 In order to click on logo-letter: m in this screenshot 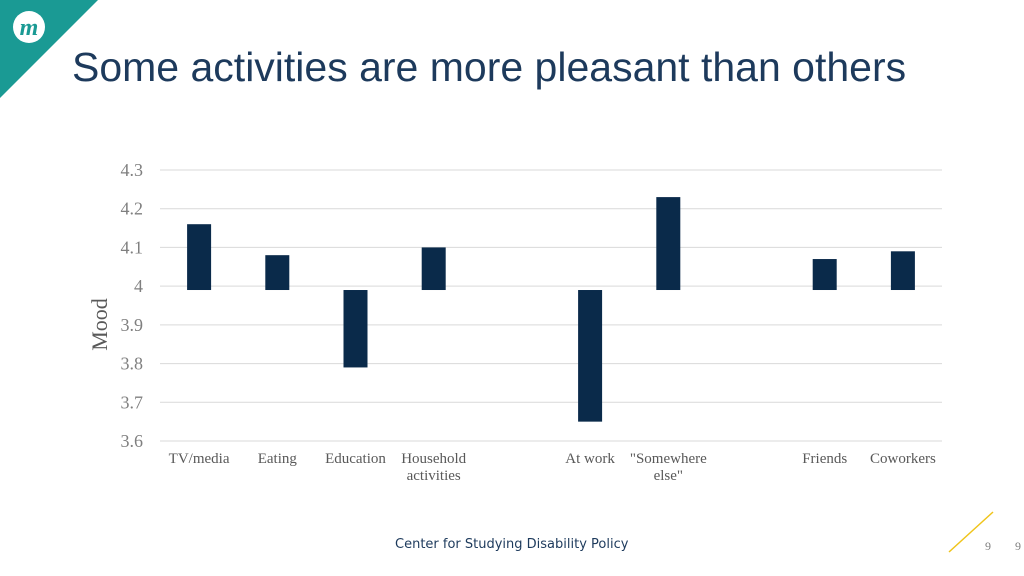, I will do `click(29, 28)`.